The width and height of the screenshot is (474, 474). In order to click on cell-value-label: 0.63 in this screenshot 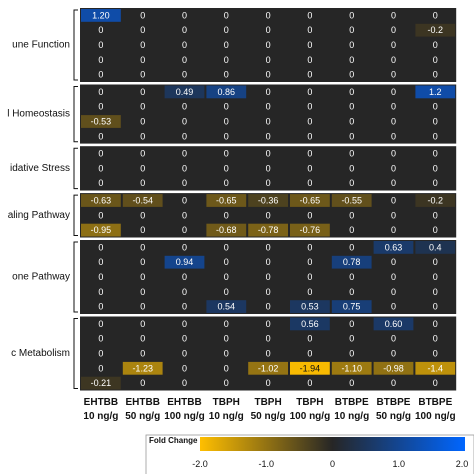, I will do `click(394, 247)`.